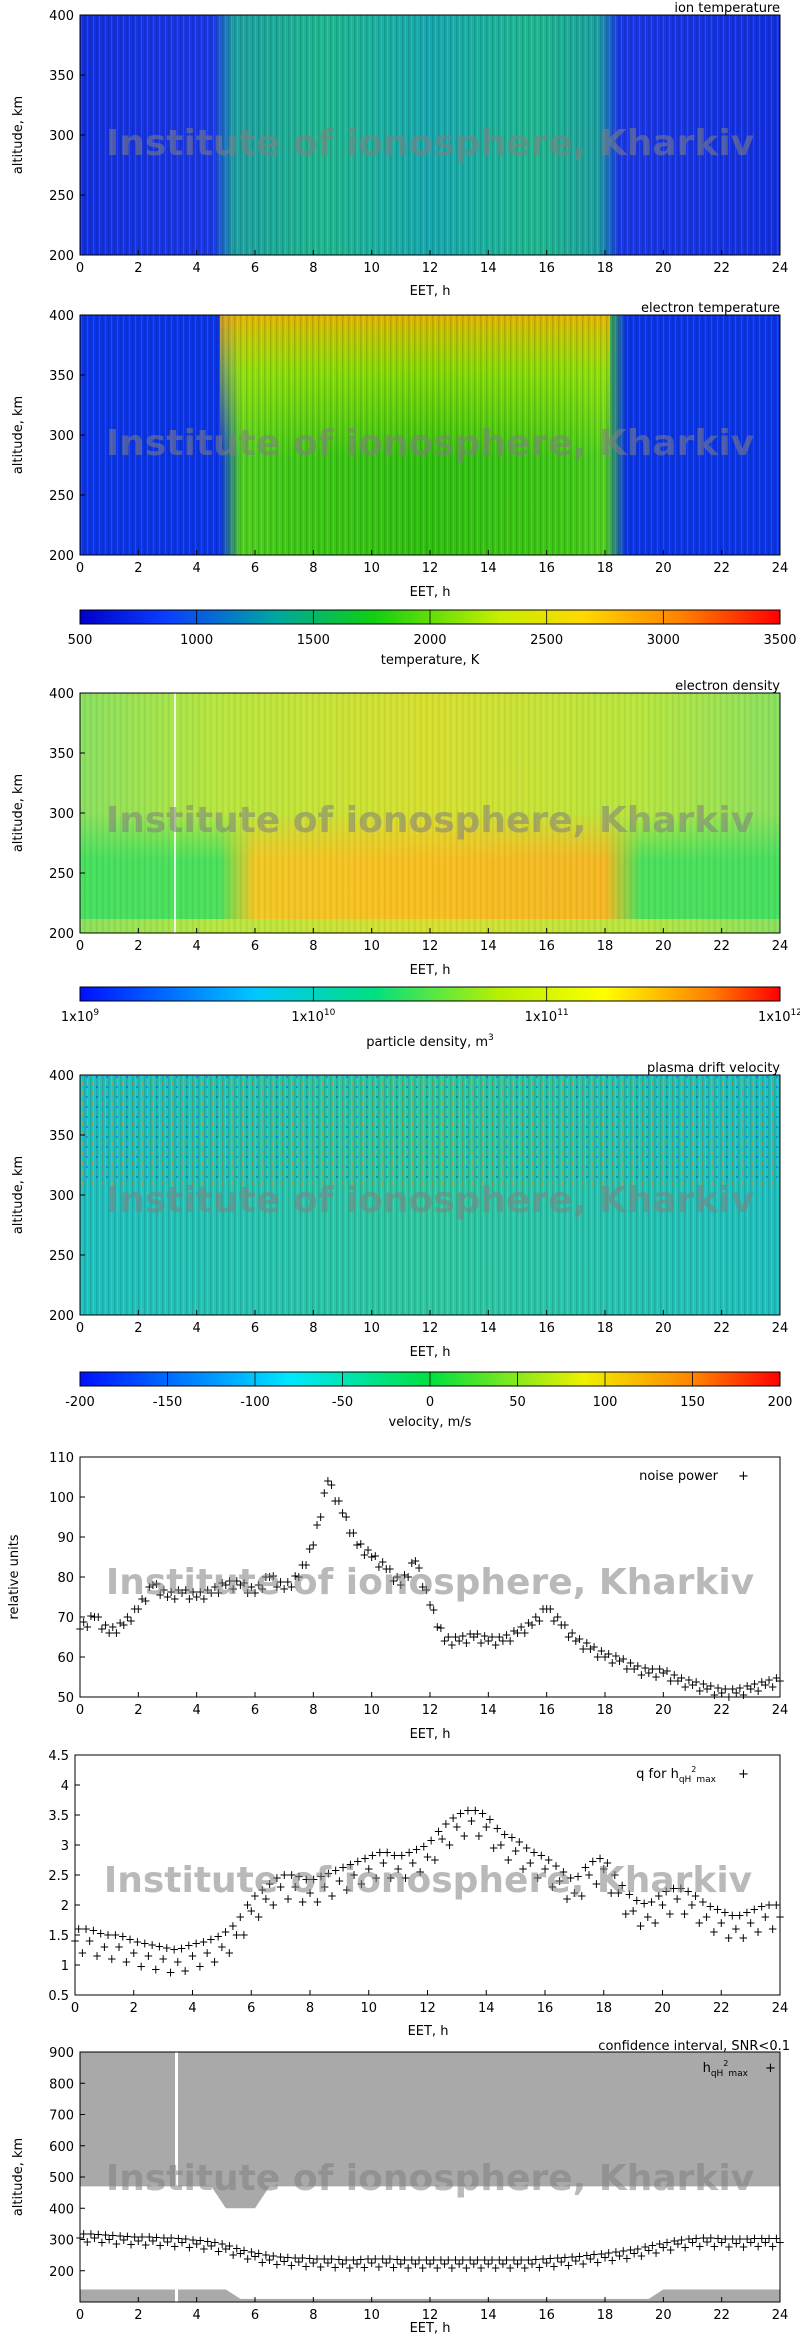 The width and height of the screenshot is (800, 2341). What do you see at coordinates (430, 1422) in the screenshot?
I see `colorbar-label: velocity, m/s` at bounding box center [430, 1422].